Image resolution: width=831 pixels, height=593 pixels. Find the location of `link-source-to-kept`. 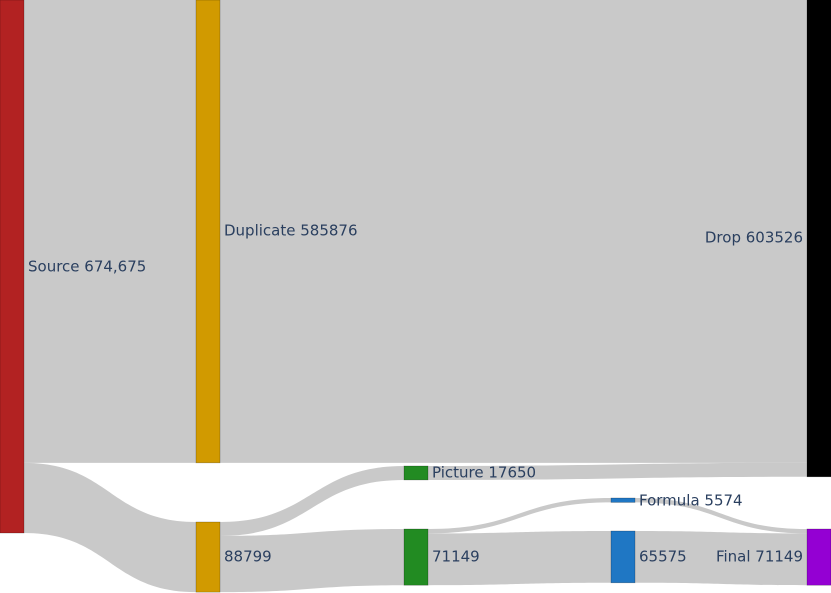

link-source-to-kept is located at coordinates (110, 527).